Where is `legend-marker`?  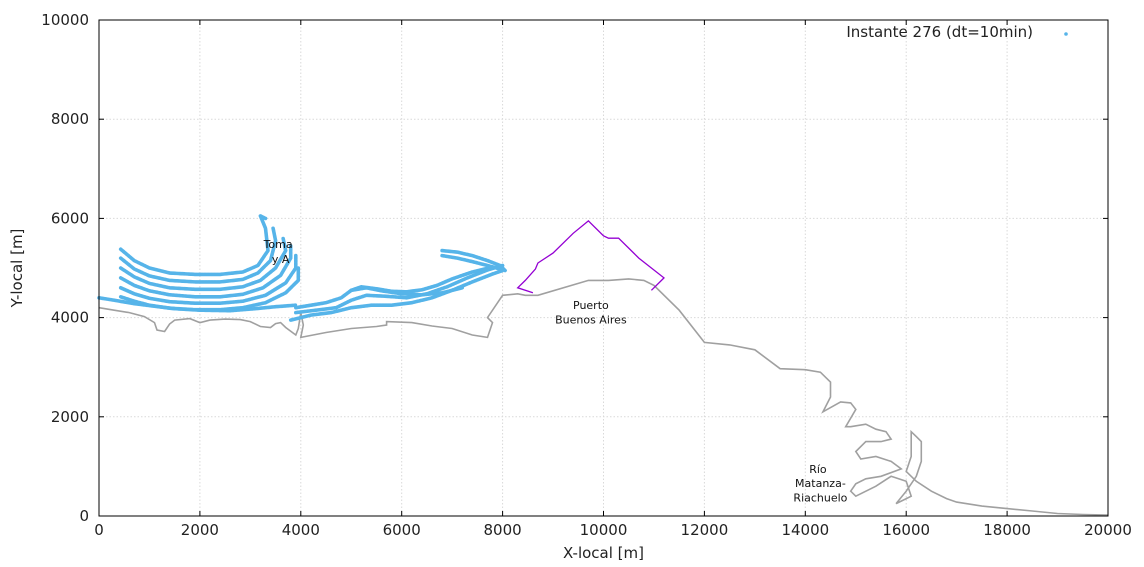
legend-marker is located at coordinates (1066, 34).